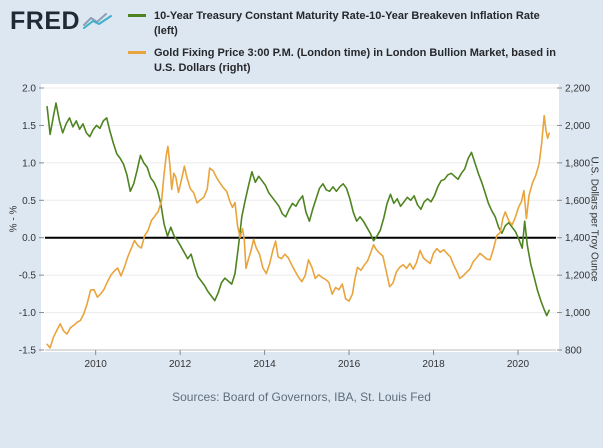 The width and height of the screenshot is (603, 448). What do you see at coordinates (28, 351) in the screenshot?
I see `left-axis-tick-label: -1.5` at bounding box center [28, 351].